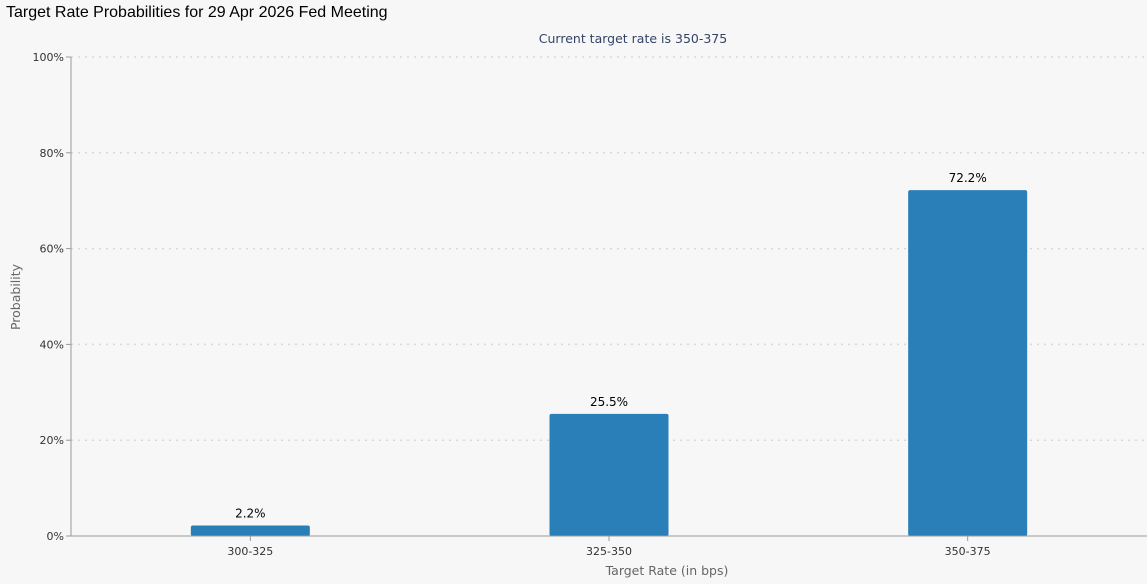  Describe the element at coordinates (52, 249) in the screenshot. I see `y-tick-label: 60%` at that location.